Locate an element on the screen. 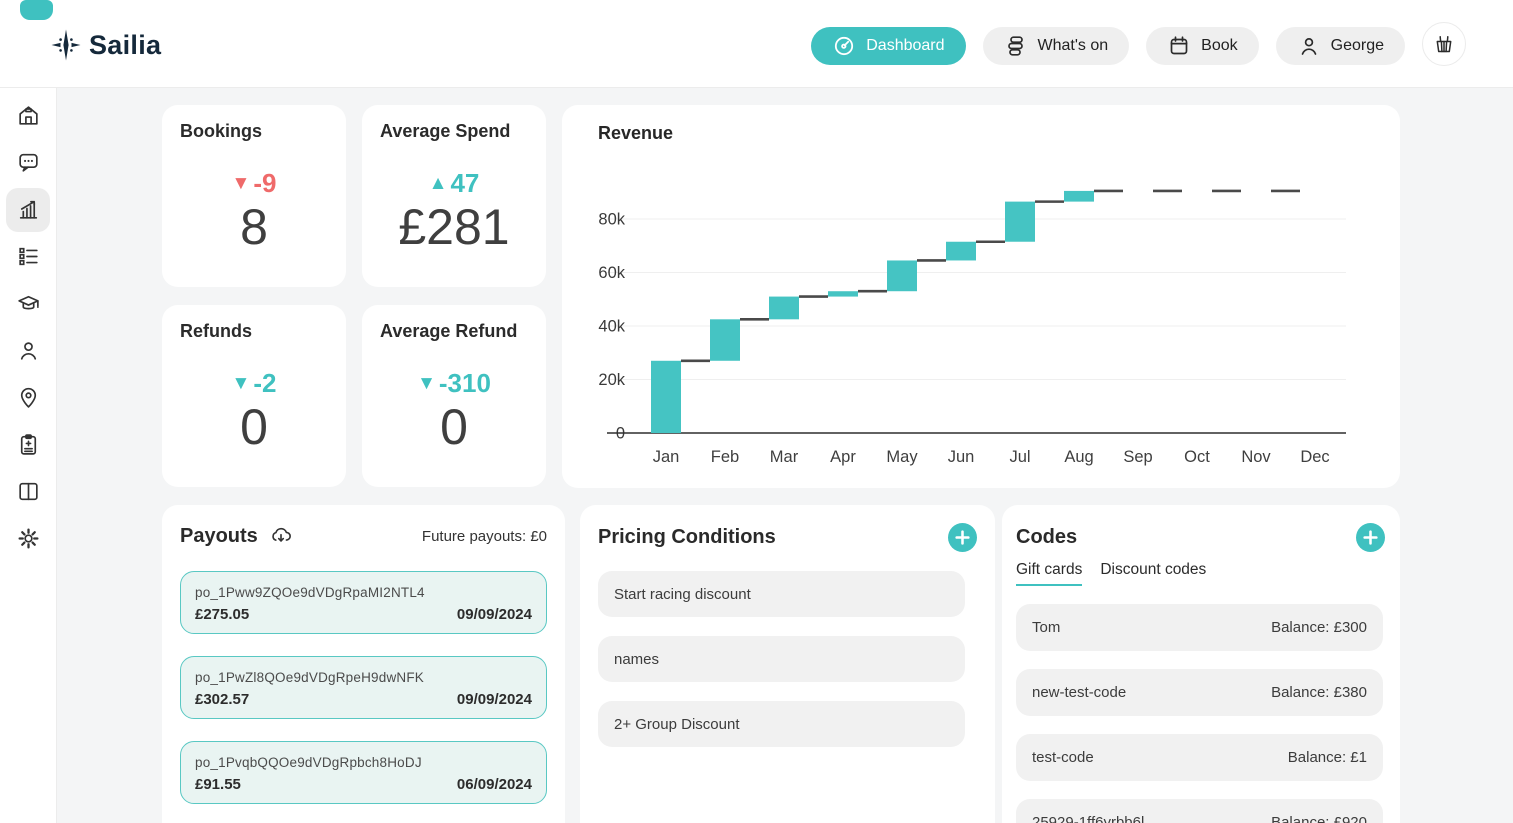 The image size is (1513, 823). add-code-button is located at coordinates (1370, 537).